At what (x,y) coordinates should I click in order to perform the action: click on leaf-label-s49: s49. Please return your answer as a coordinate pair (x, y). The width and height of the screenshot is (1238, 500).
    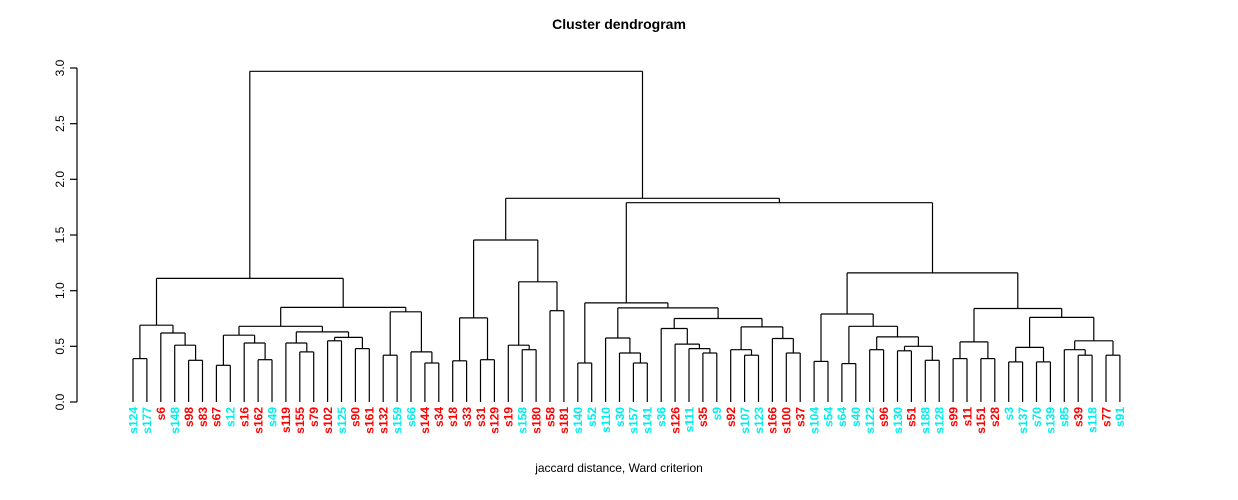
    Looking at the image, I should click on (272, 417).